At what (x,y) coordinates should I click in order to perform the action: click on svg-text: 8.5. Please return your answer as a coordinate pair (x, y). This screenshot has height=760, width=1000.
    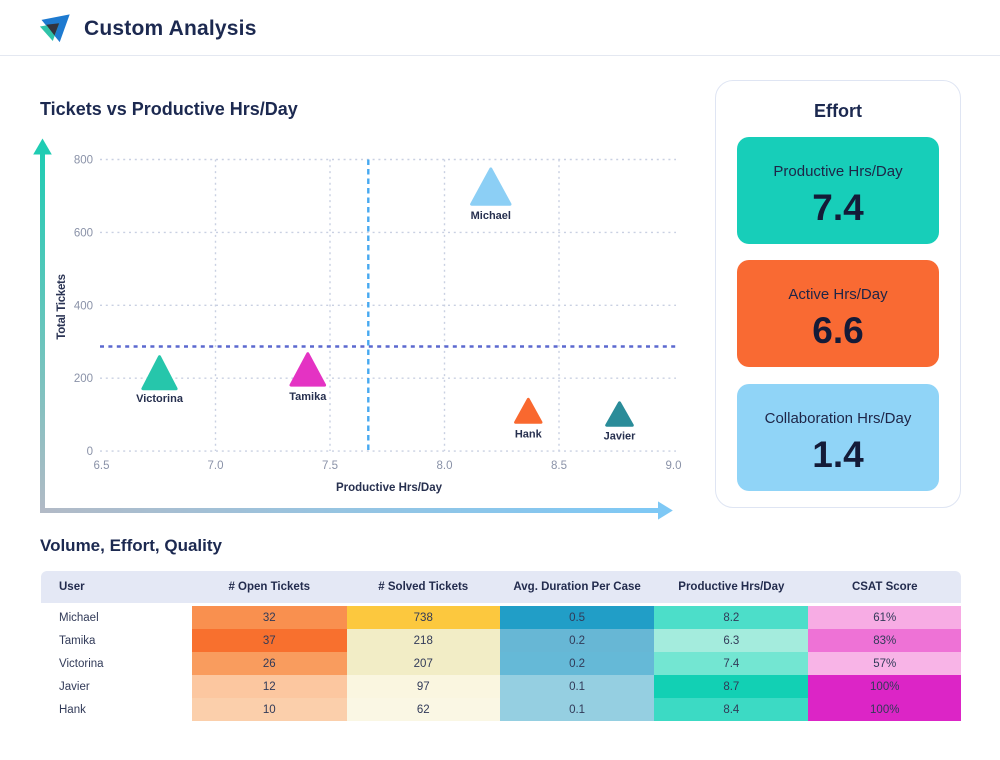
    Looking at the image, I should click on (559, 466).